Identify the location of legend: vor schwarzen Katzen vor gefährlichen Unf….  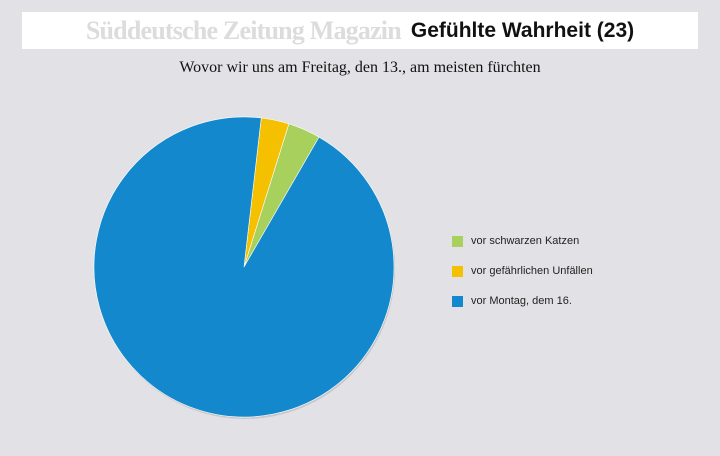
(522, 277).